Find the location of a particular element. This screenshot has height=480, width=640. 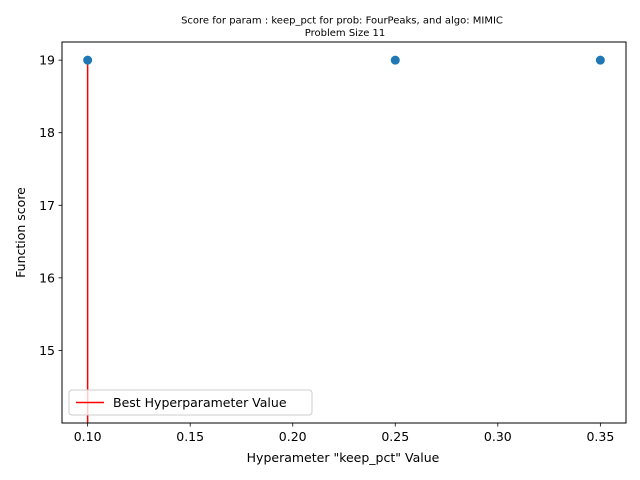

x-tick-label: 0.20 is located at coordinates (293, 436).